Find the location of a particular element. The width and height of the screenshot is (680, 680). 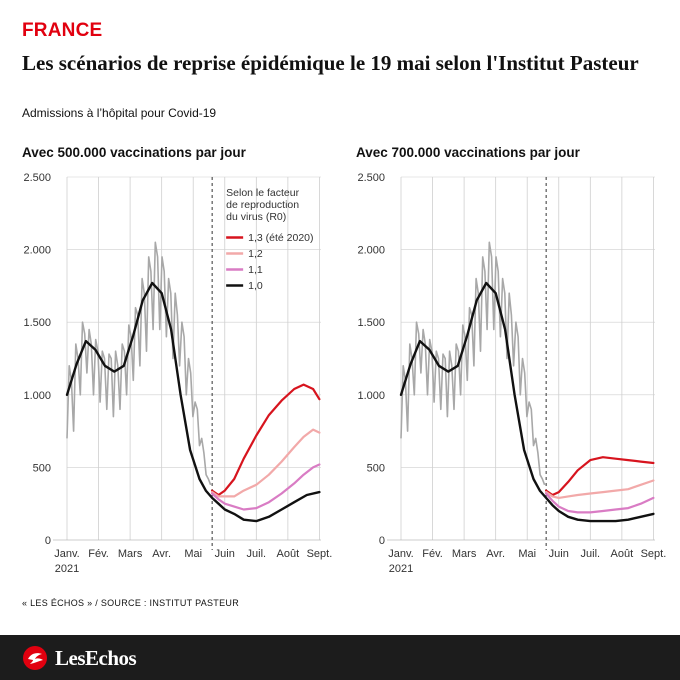

brand-logo: LesEchos is located at coordinates (79, 658).